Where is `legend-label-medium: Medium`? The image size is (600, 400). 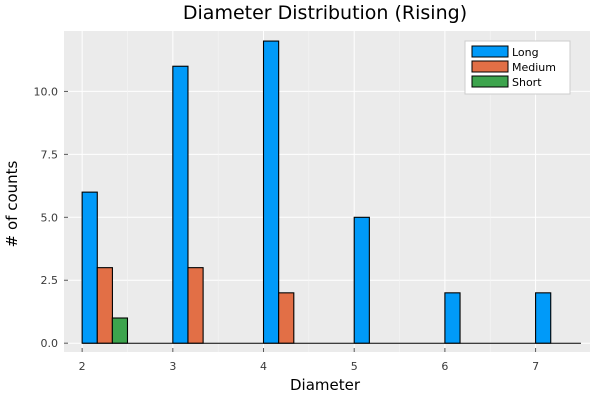 legend-label-medium: Medium is located at coordinates (534, 67).